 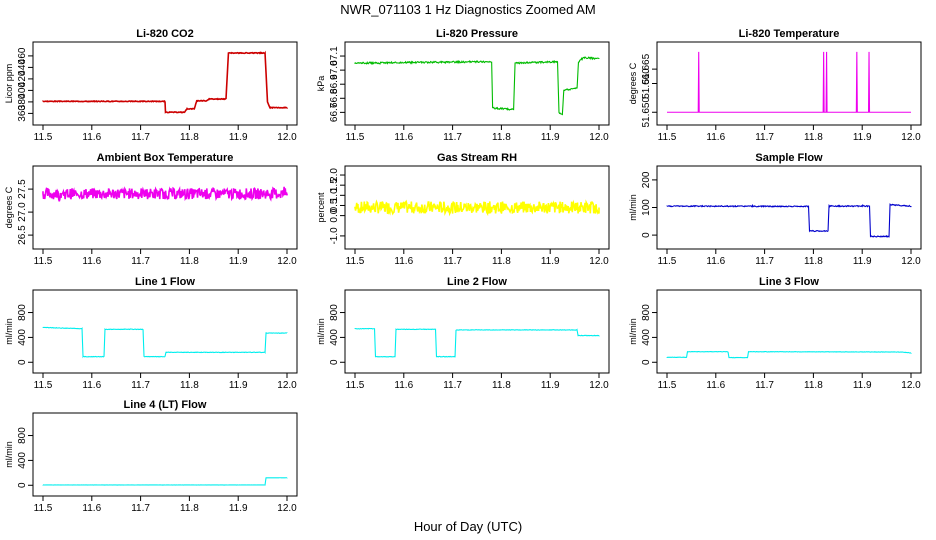 What do you see at coordinates (789, 34) in the screenshot?
I see `panel-title: Li-820 Temperature` at bounding box center [789, 34].